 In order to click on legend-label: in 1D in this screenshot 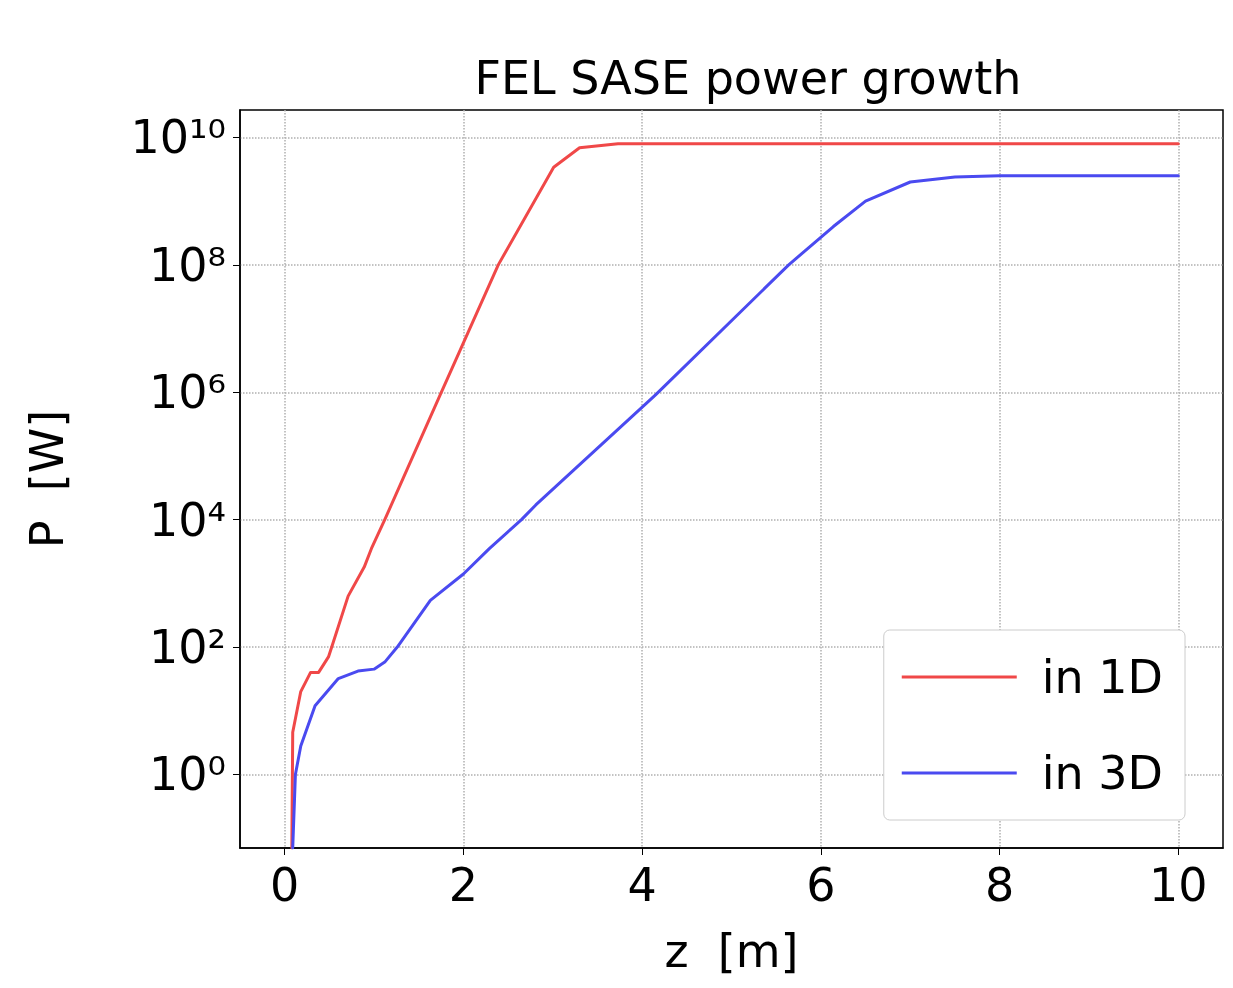, I will do `click(1102, 677)`.